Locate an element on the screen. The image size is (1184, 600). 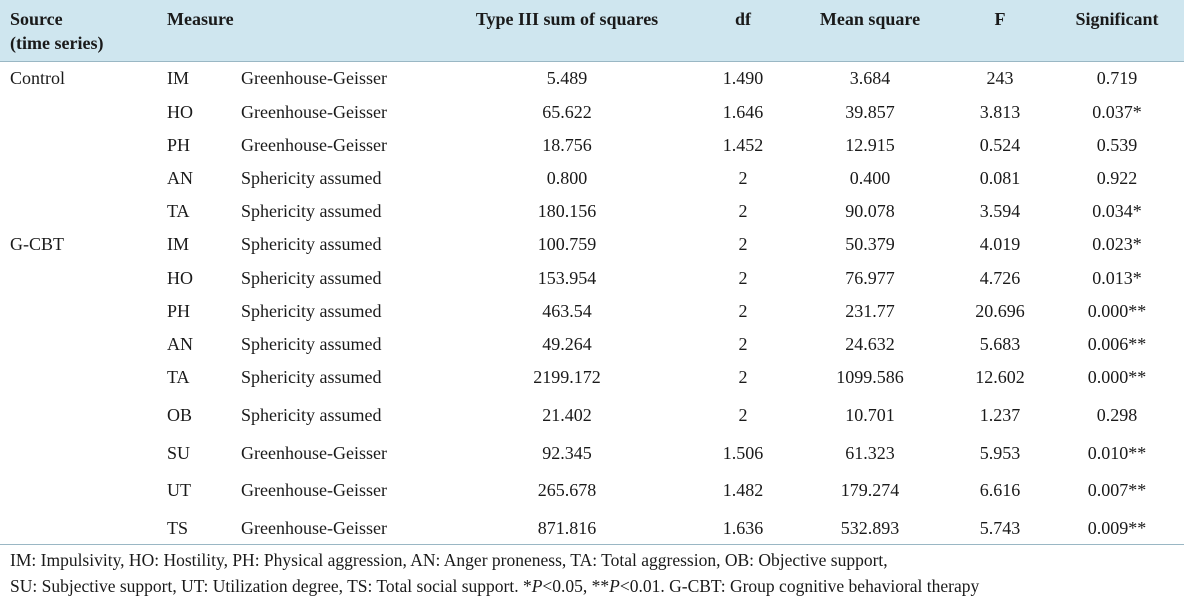
cell-sum-of-squares: 18.756 is located at coordinates (567, 145).